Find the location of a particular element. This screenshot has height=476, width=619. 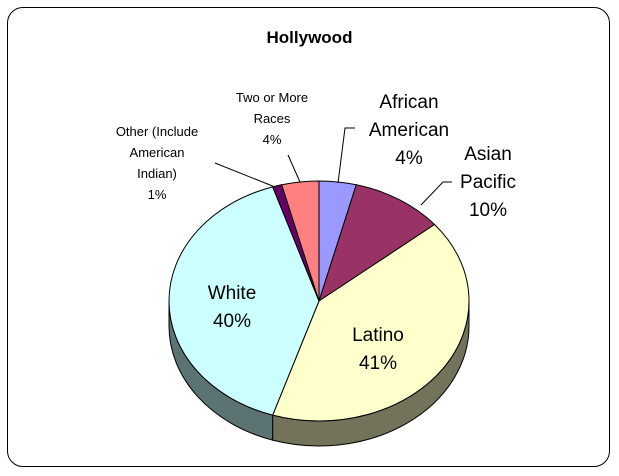

slice-label-4: Other (Include American Indian) 1% is located at coordinates (157, 163).